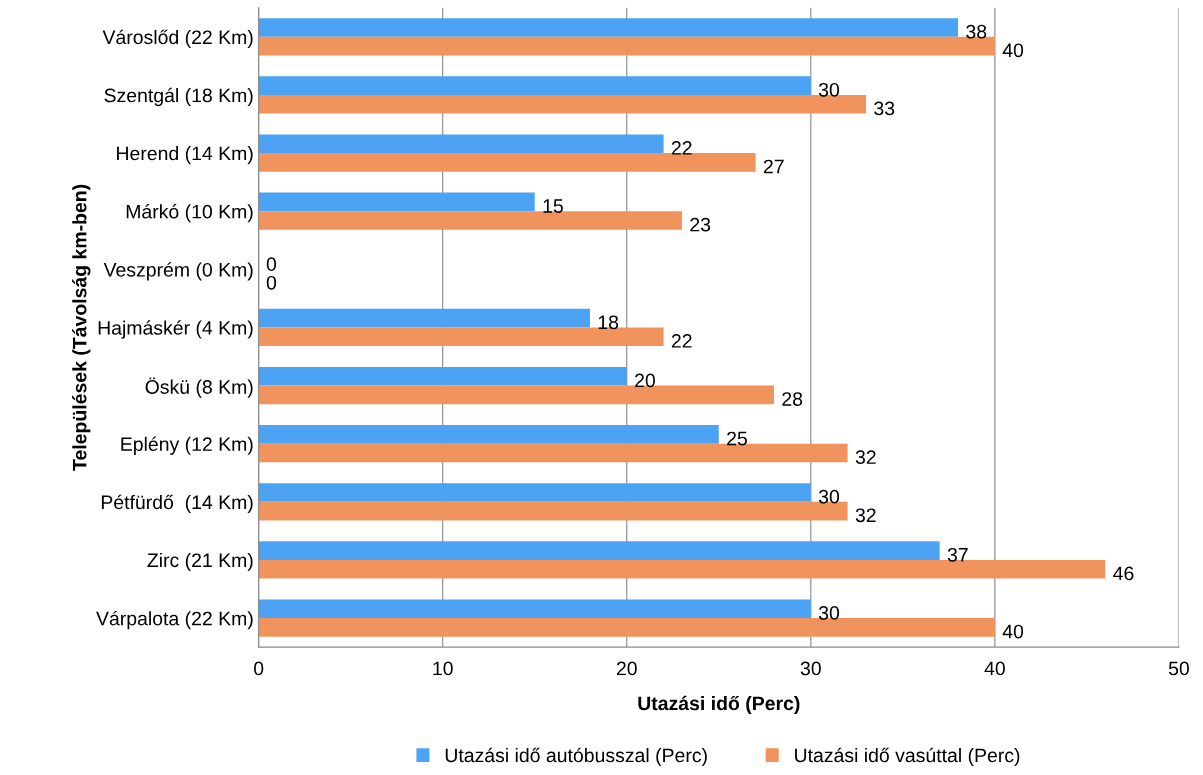  What do you see at coordinates (177, 503) in the screenshot?
I see `y-tick-label: Pétfürdő (14 Km)` at bounding box center [177, 503].